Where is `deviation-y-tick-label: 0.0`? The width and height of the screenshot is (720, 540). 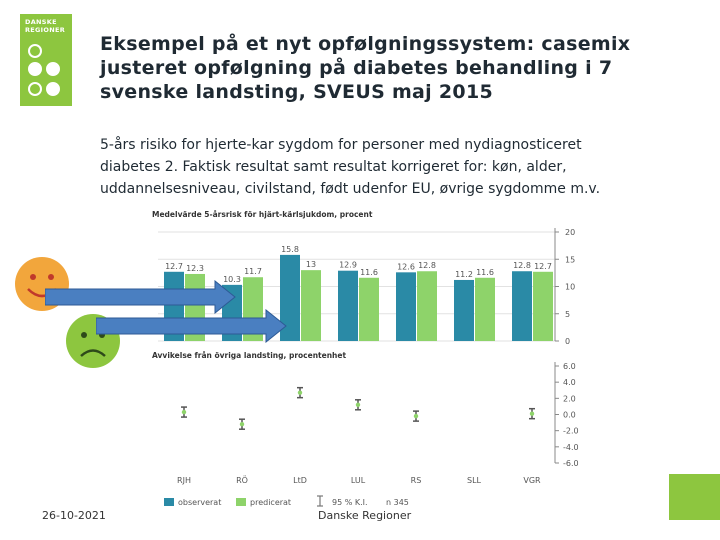
deviation-y-tick-label: 0.0 is located at coordinates (569, 415).